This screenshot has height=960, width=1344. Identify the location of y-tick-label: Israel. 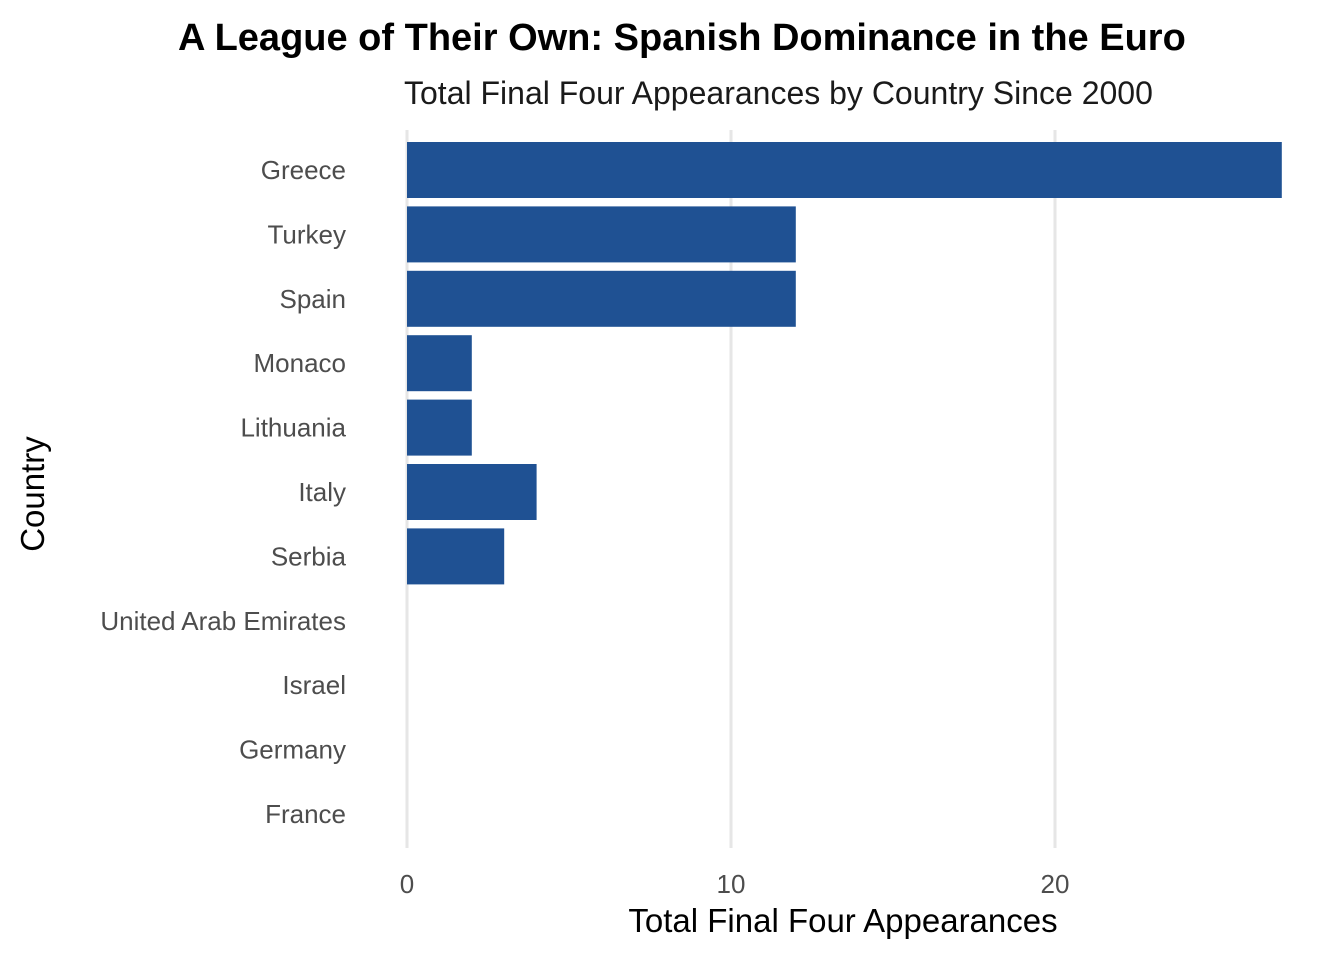
(314, 685).